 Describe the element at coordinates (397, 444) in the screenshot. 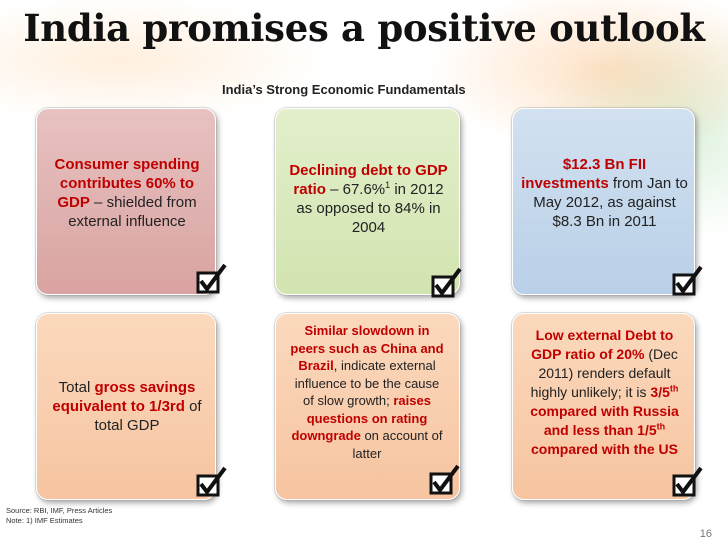

I see `slowdown-rest-2: on account of latter` at that location.